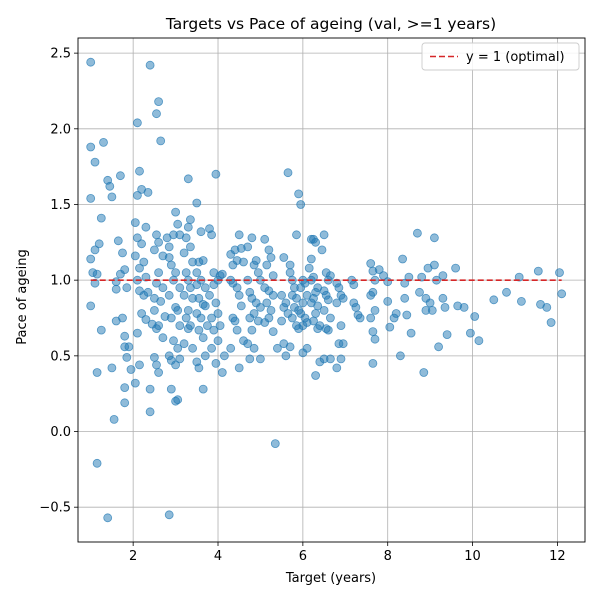 The width and height of the screenshot is (600, 600). Describe the element at coordinates (60, 54) in the screenshot. I see `y-tick-label: 2.5` at that location.